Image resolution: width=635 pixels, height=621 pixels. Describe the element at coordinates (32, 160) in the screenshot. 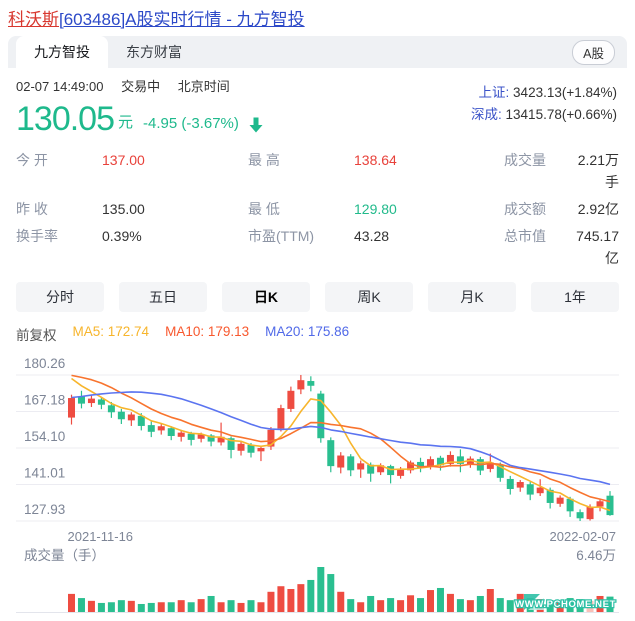

I see `stat-label: 今 开` at that location.